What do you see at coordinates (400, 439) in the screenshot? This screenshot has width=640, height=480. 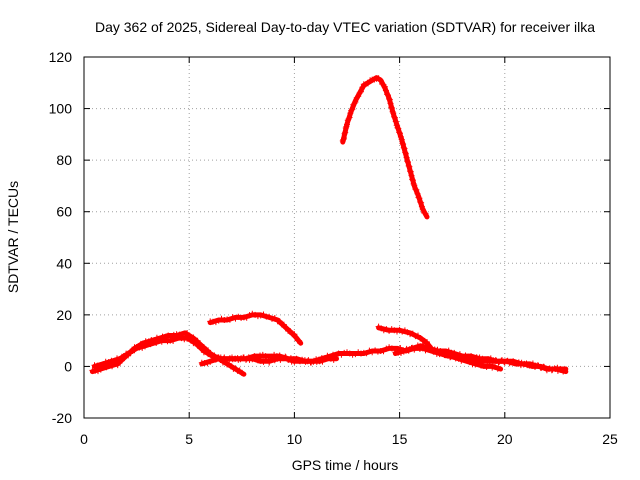 I see `x-tick-label: 15` at bounding box center [400, 439].